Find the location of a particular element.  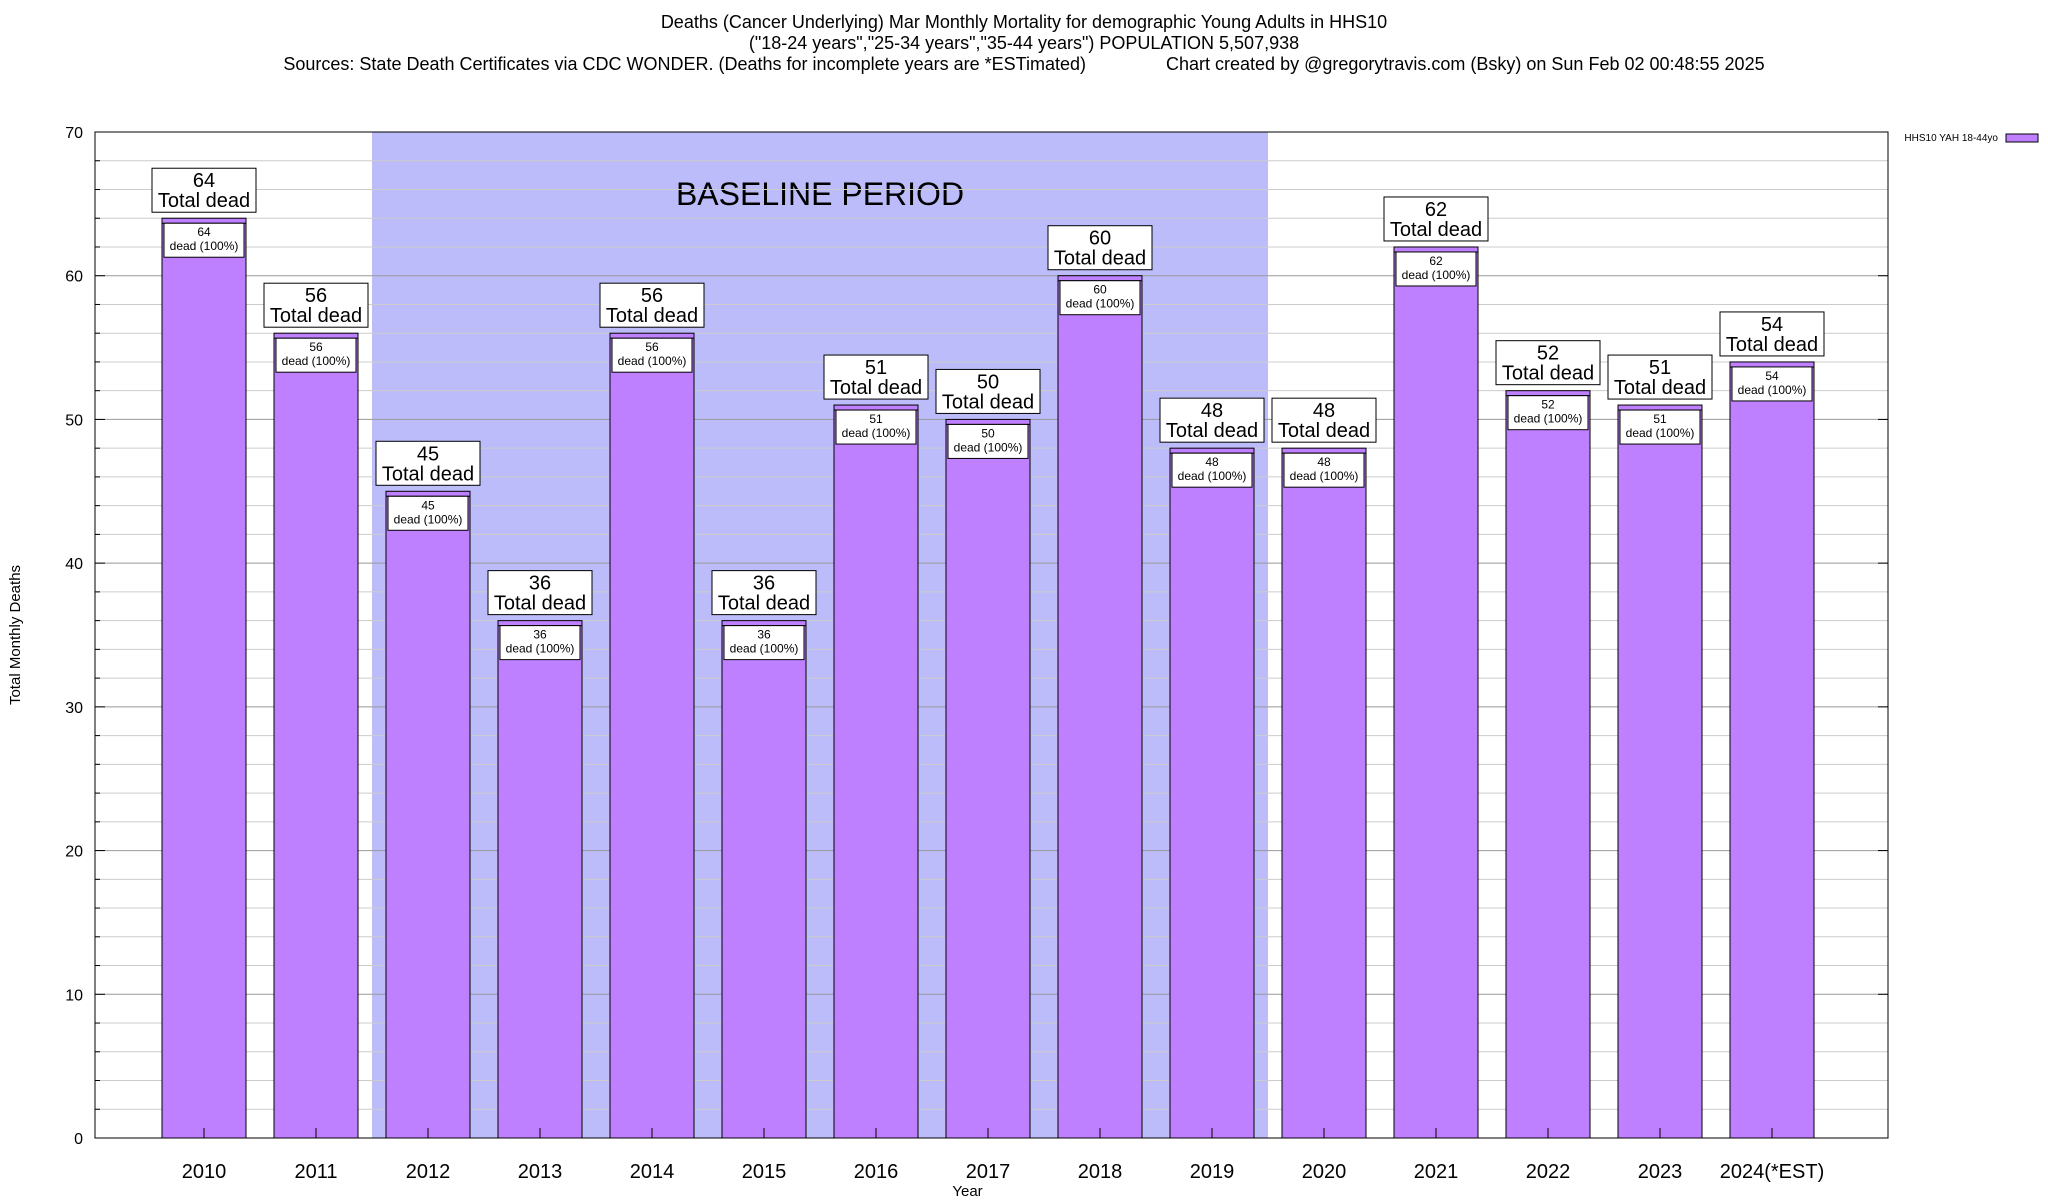

inner-label-value: 60 is located at coordinates (1100, 290).